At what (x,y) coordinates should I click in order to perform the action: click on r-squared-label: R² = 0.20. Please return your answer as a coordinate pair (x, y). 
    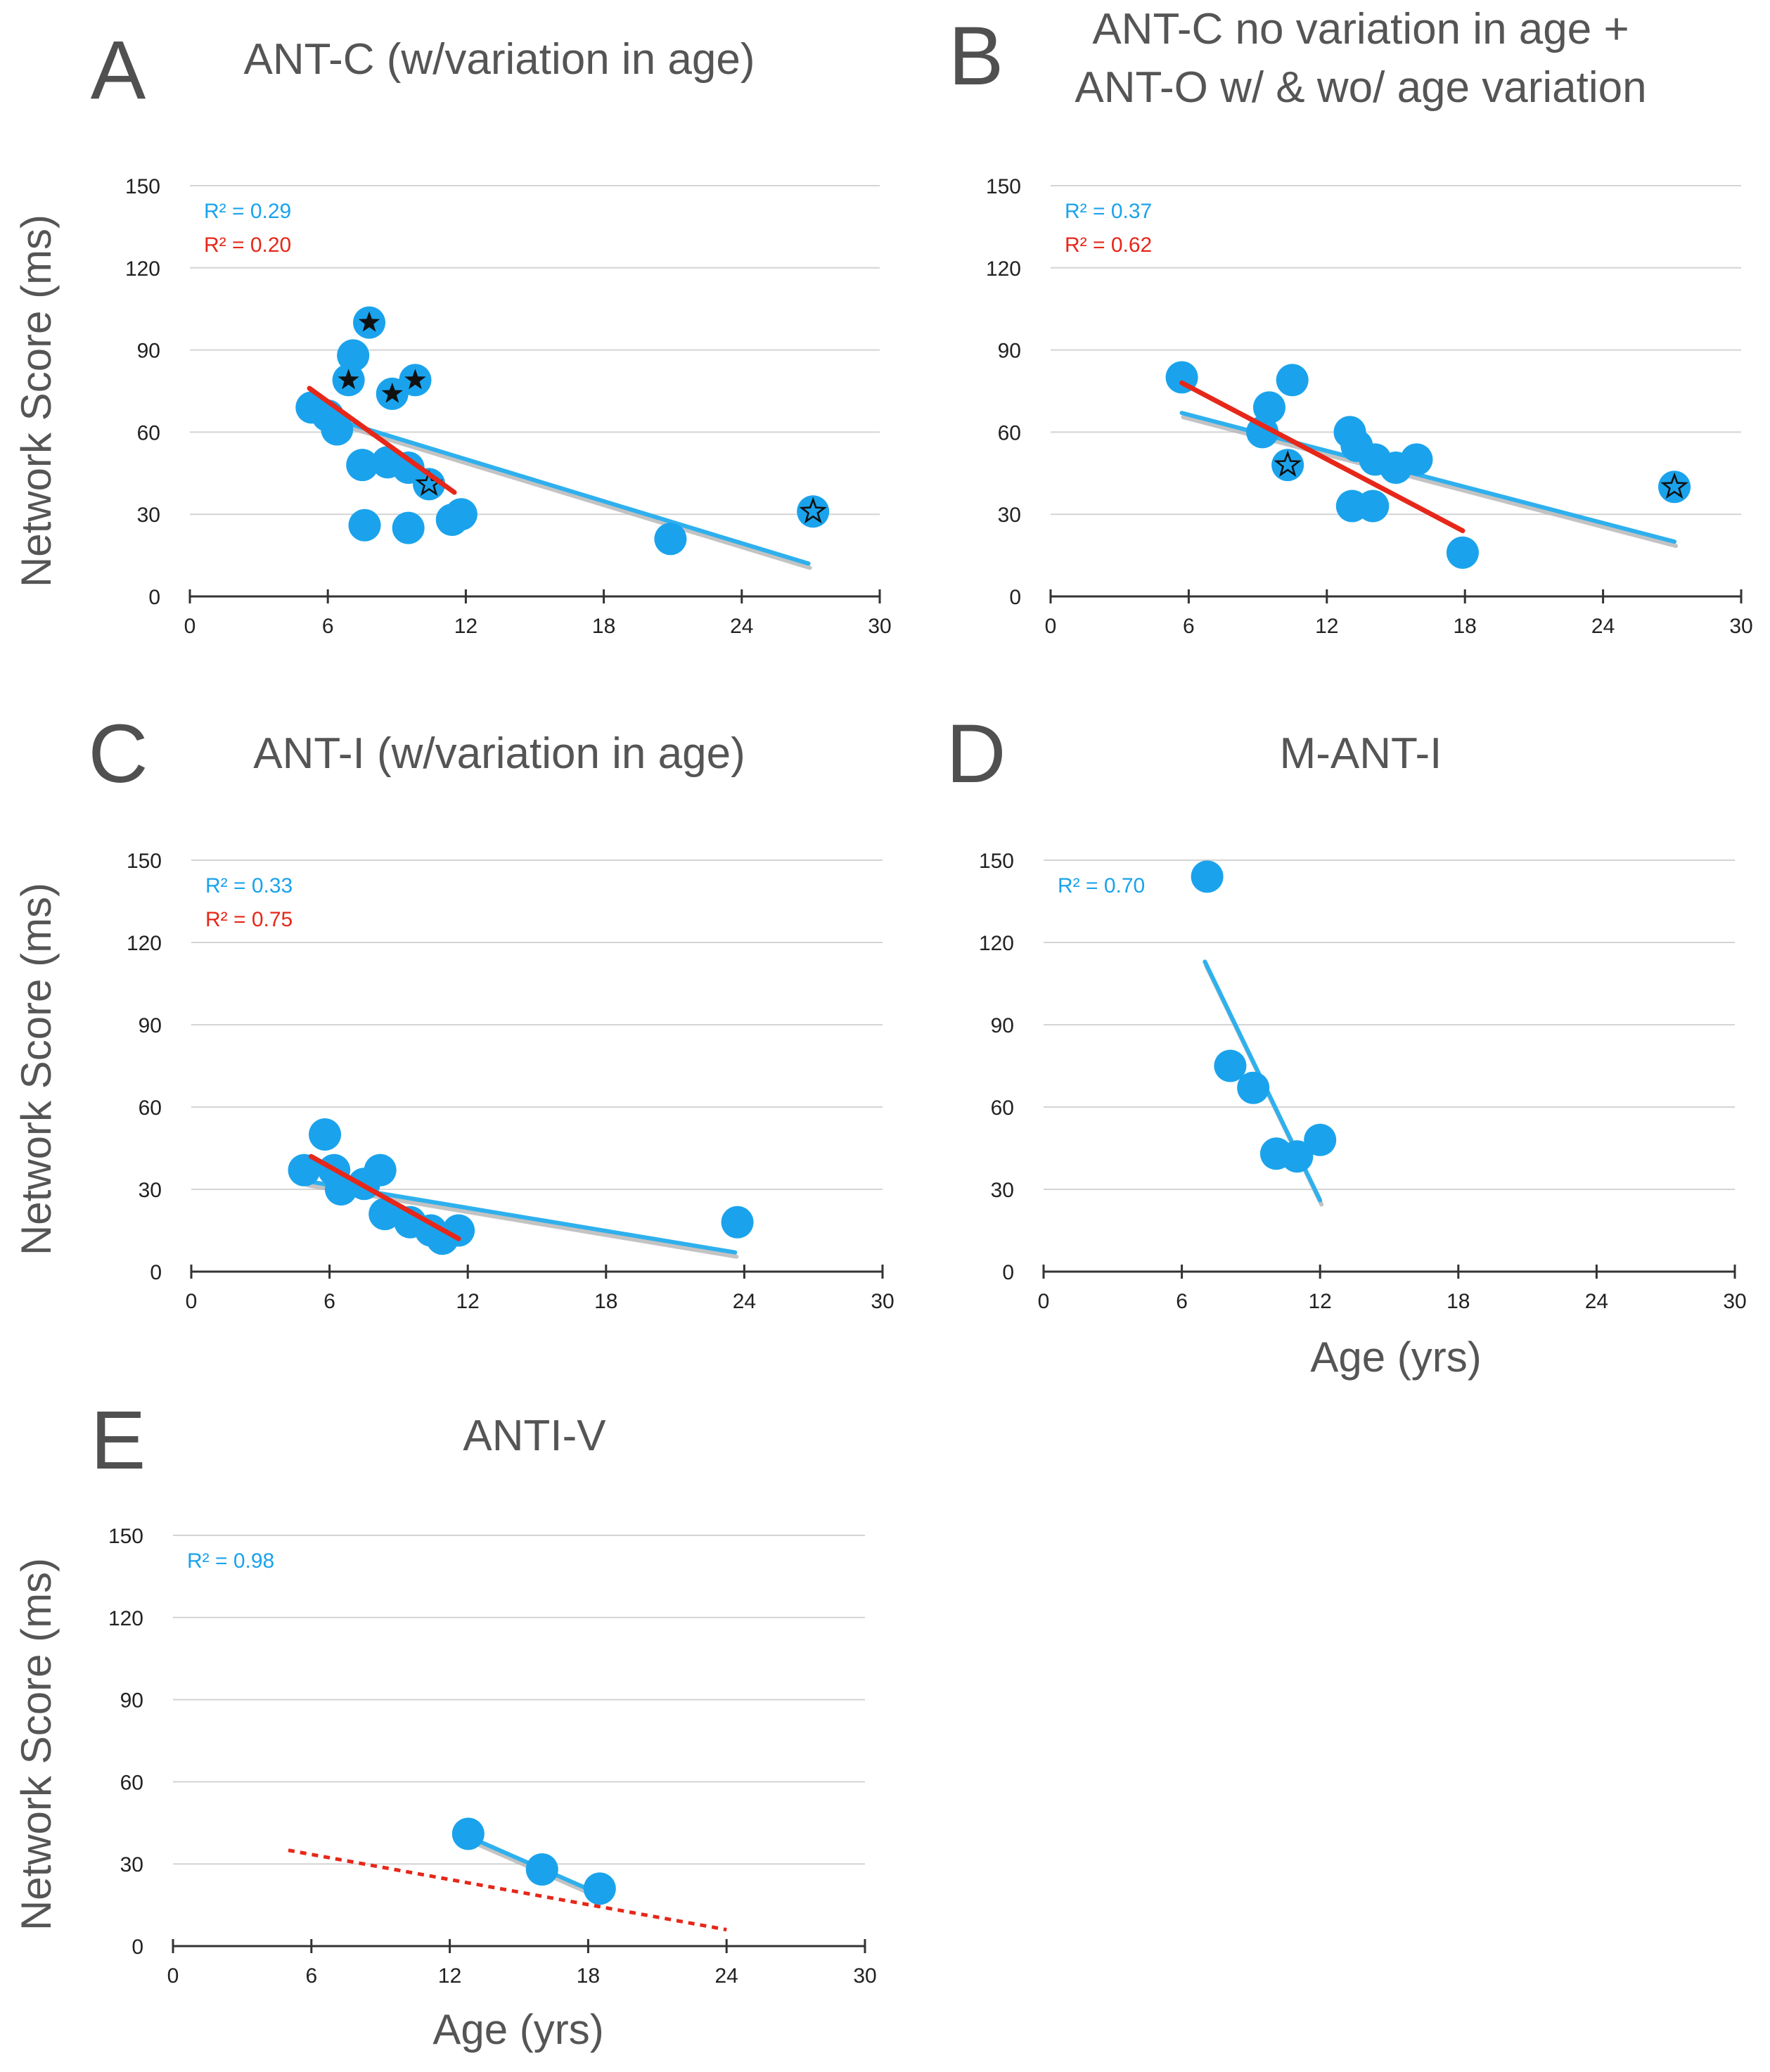
    Looking at the image, I should click on (247, 245).